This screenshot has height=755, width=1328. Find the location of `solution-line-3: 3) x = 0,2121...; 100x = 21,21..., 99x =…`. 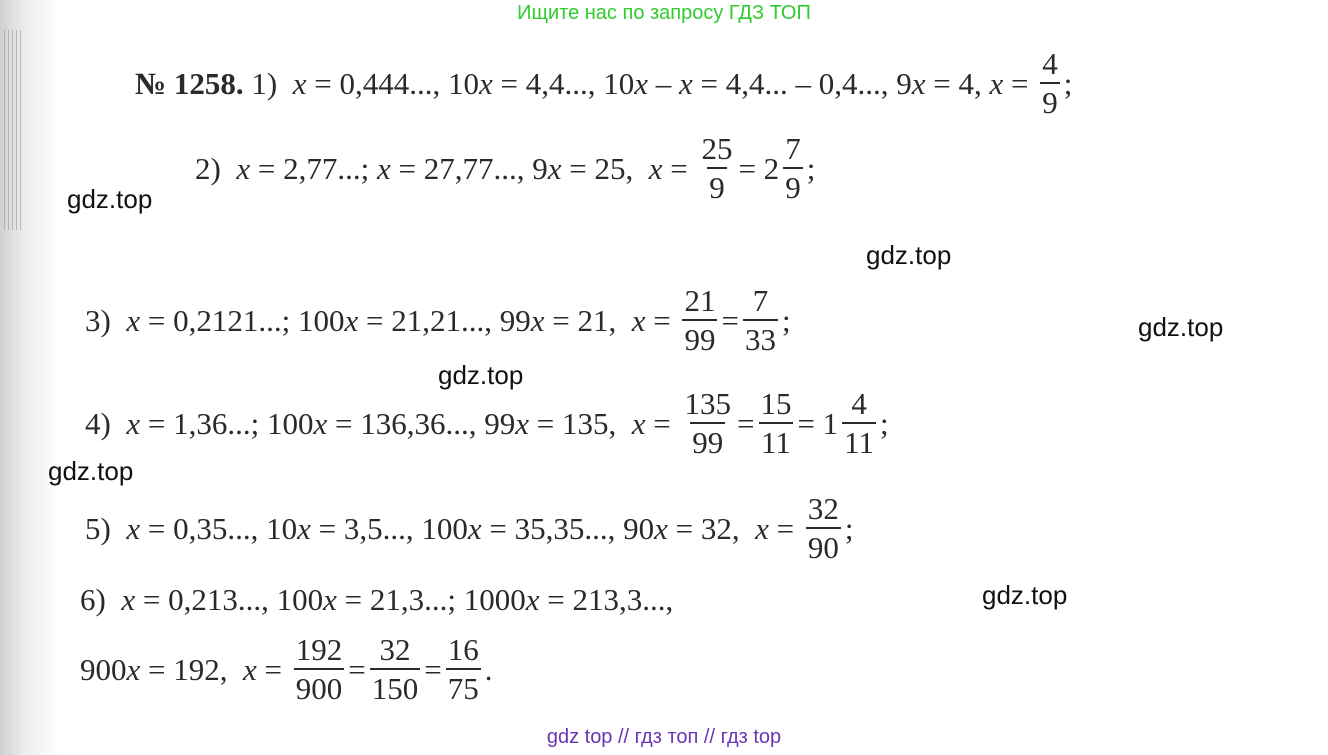

solution-line-3: 3) x = 0,2121...; 100x = 21,21..., 99x =… is located at coordinates (438, 320).